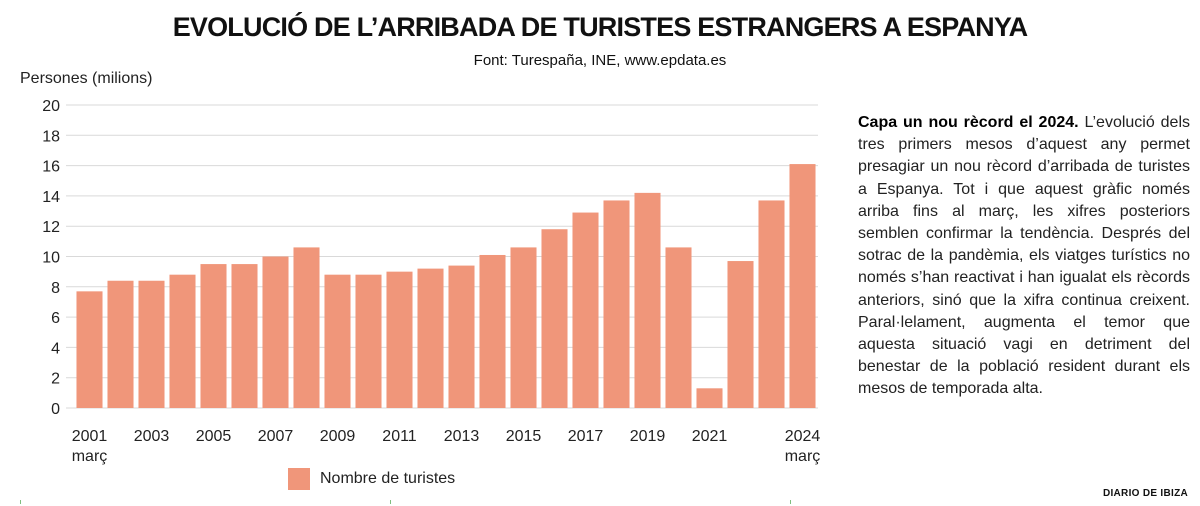  Describe the element at coordinates (214, 436) in the screenshot. I see `x-tick-label-2005: 2005` at that location.